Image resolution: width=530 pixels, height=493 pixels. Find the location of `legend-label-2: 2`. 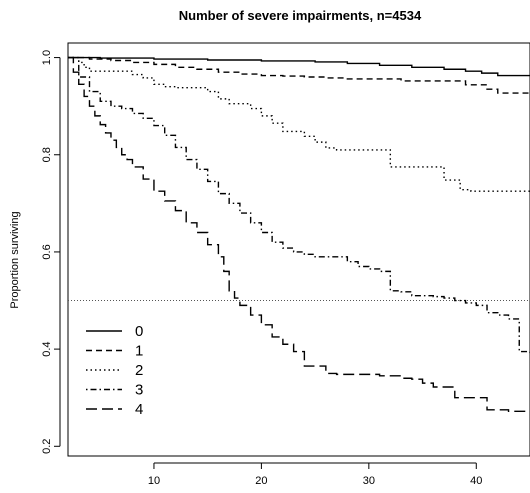

legend-label-2: 2 is located at coordinates (139, 370).